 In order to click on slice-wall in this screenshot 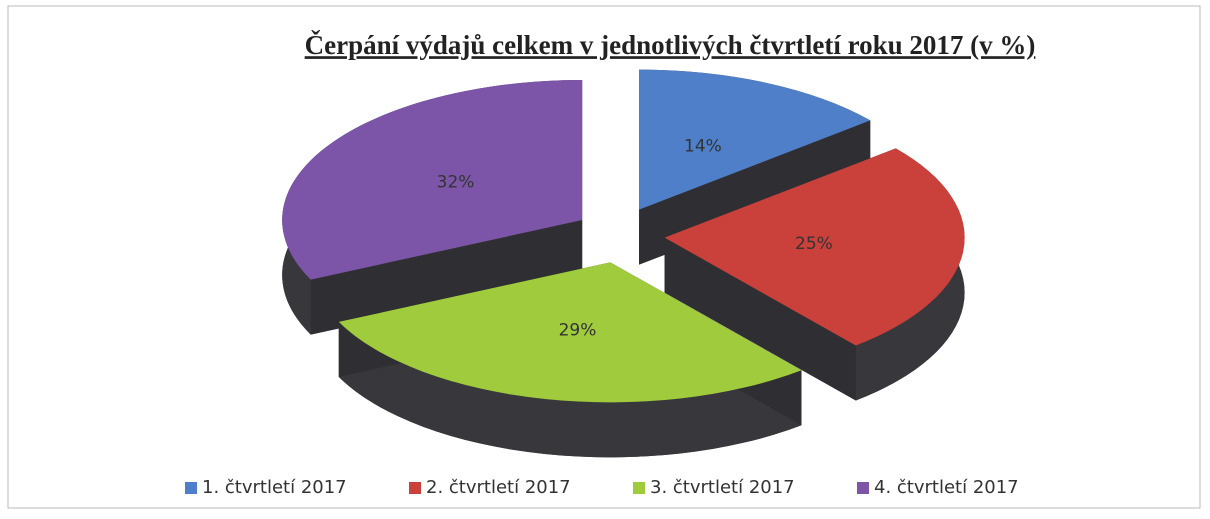, I will do `click(570, 389)`.